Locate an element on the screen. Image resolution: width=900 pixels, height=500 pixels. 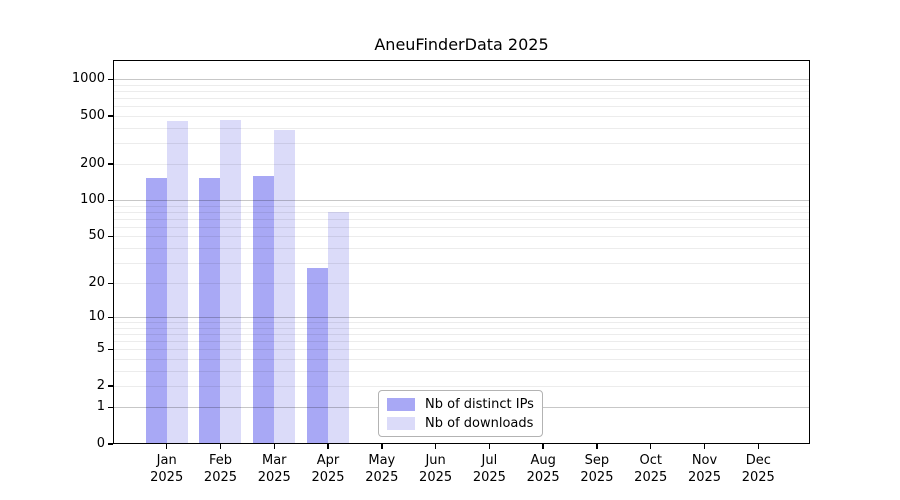
legend-item-distinct-ips: Nb of distinct IPs is located at coordinates (460, 404).